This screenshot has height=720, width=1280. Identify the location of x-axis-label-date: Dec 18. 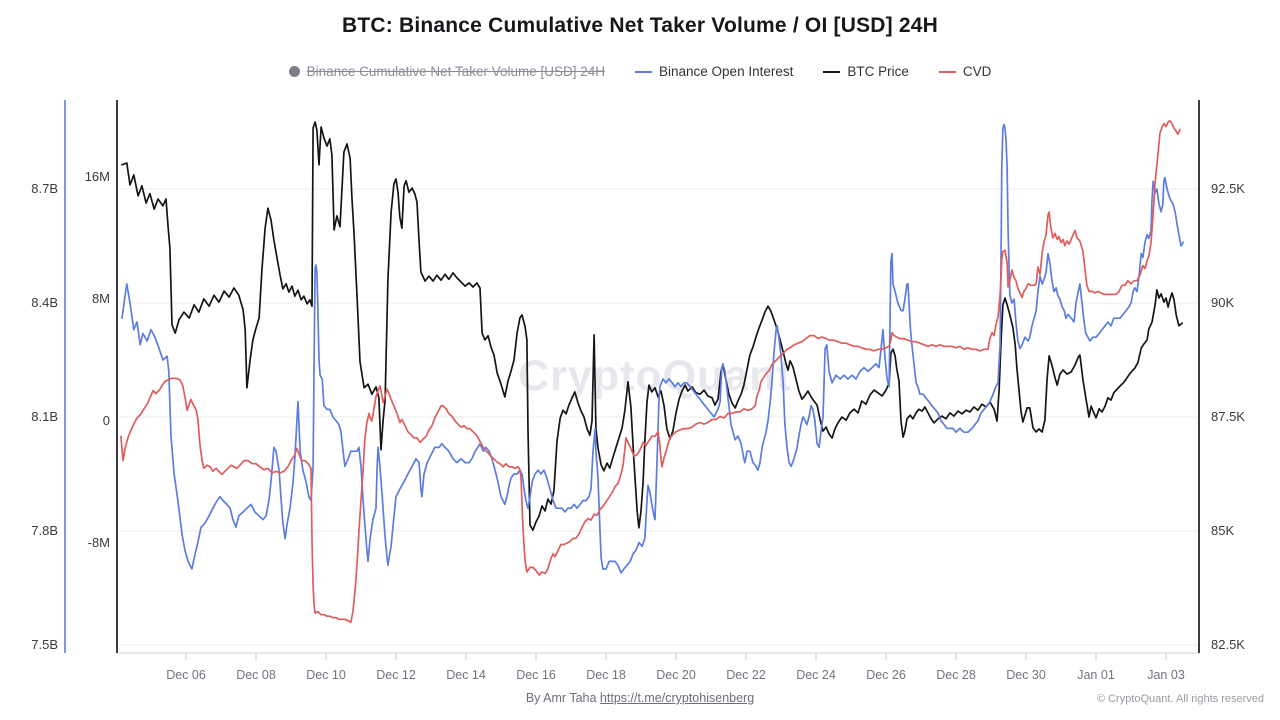
(606, 675).